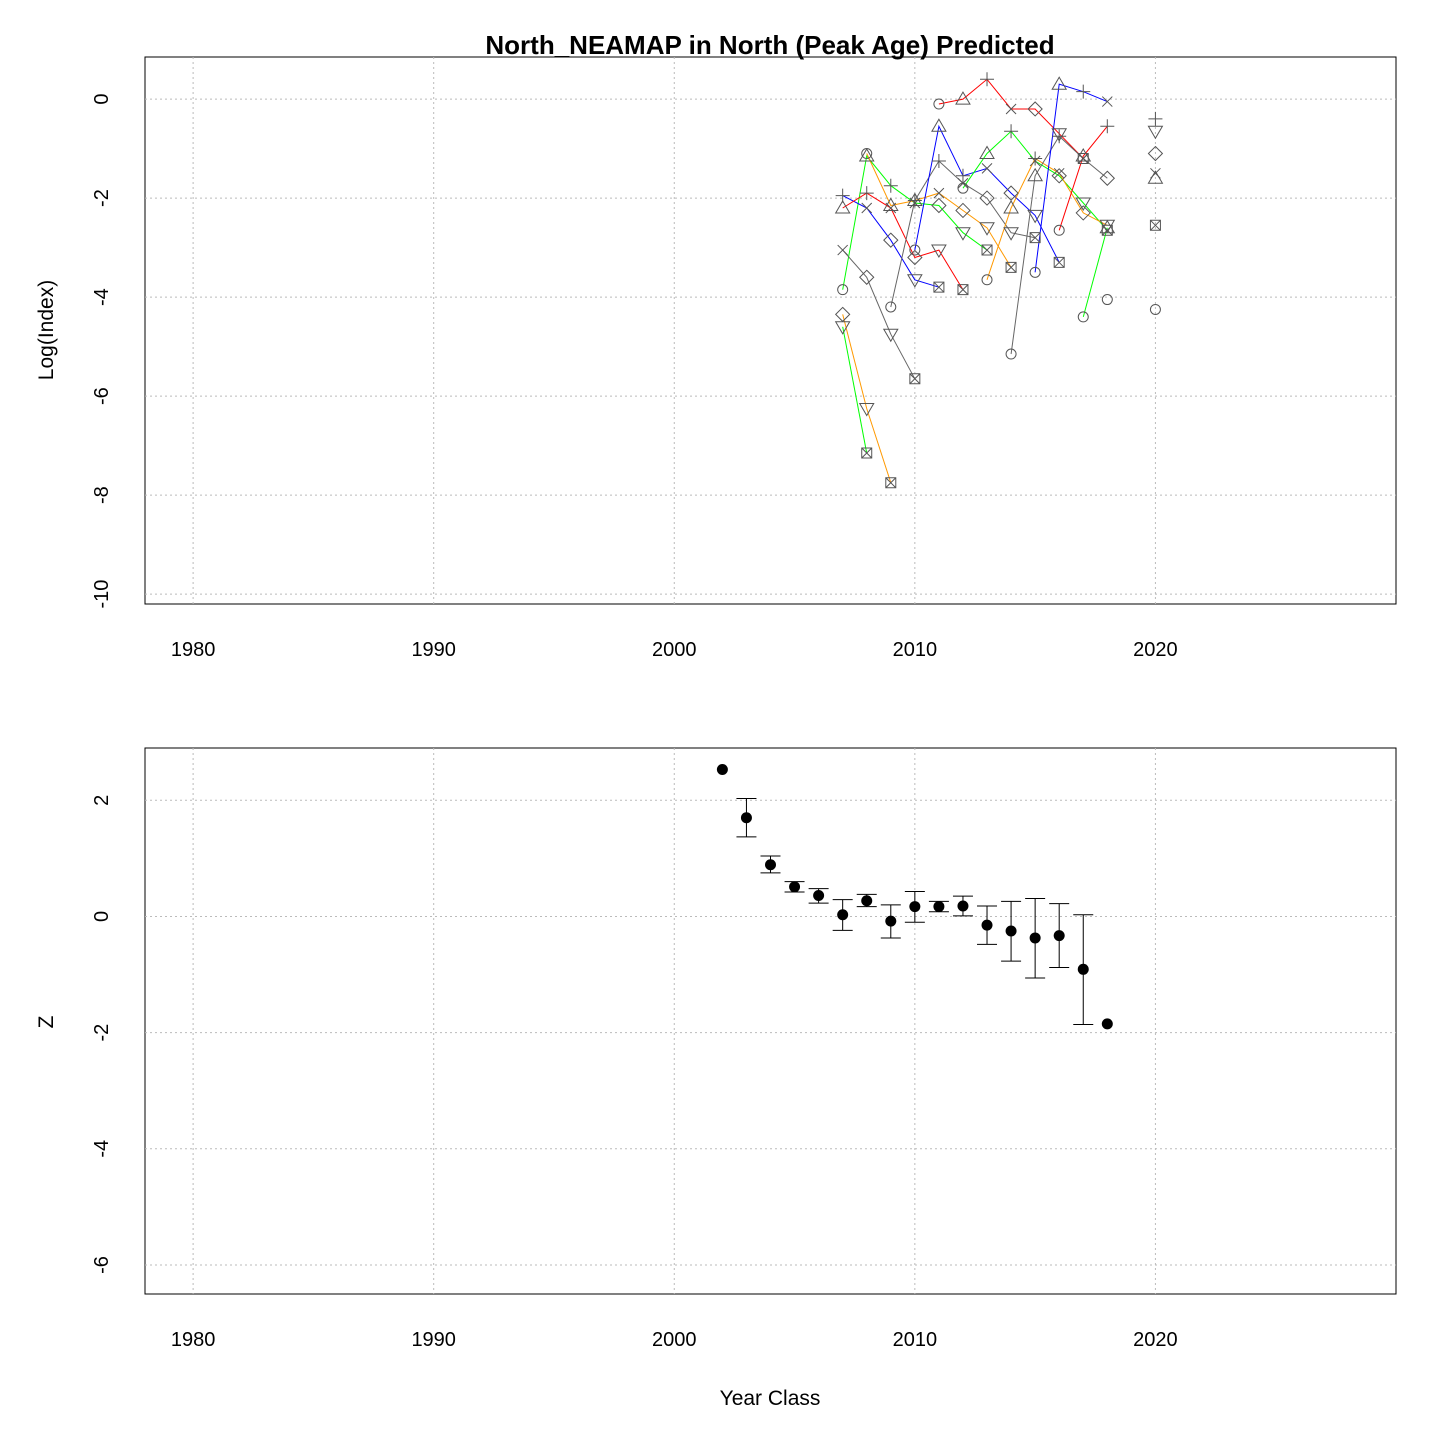  I want to click on bottom-x-tick-label: 1990, so click(433, 1340).